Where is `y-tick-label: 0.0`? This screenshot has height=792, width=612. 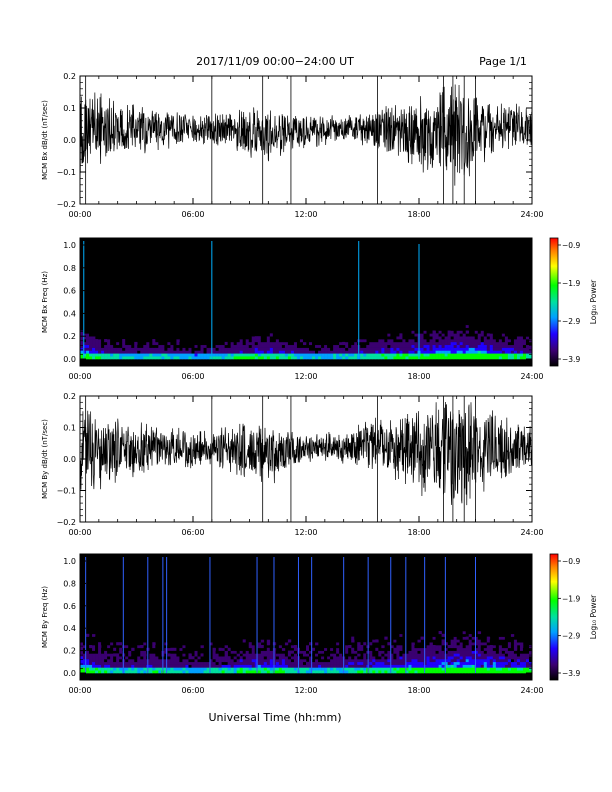 y-tick-label: 0.0 is located at coordinates (69, 359).